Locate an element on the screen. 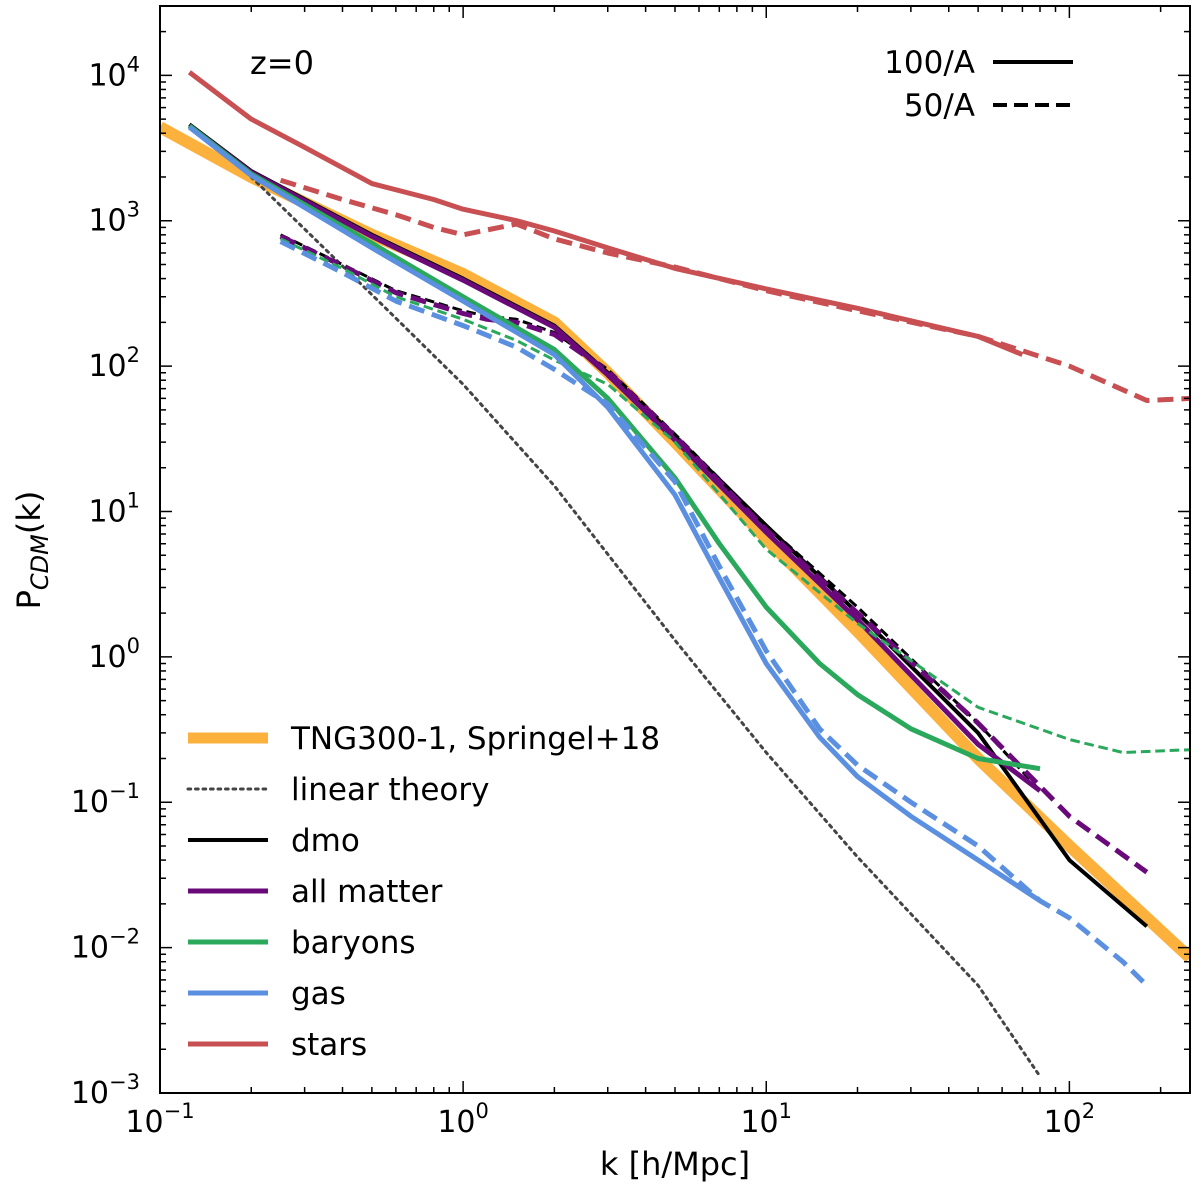 Image resolution: width=1200 pixels, height=1198 pixels. y-tick-label: 10³ is located at coordinates (114, 218).